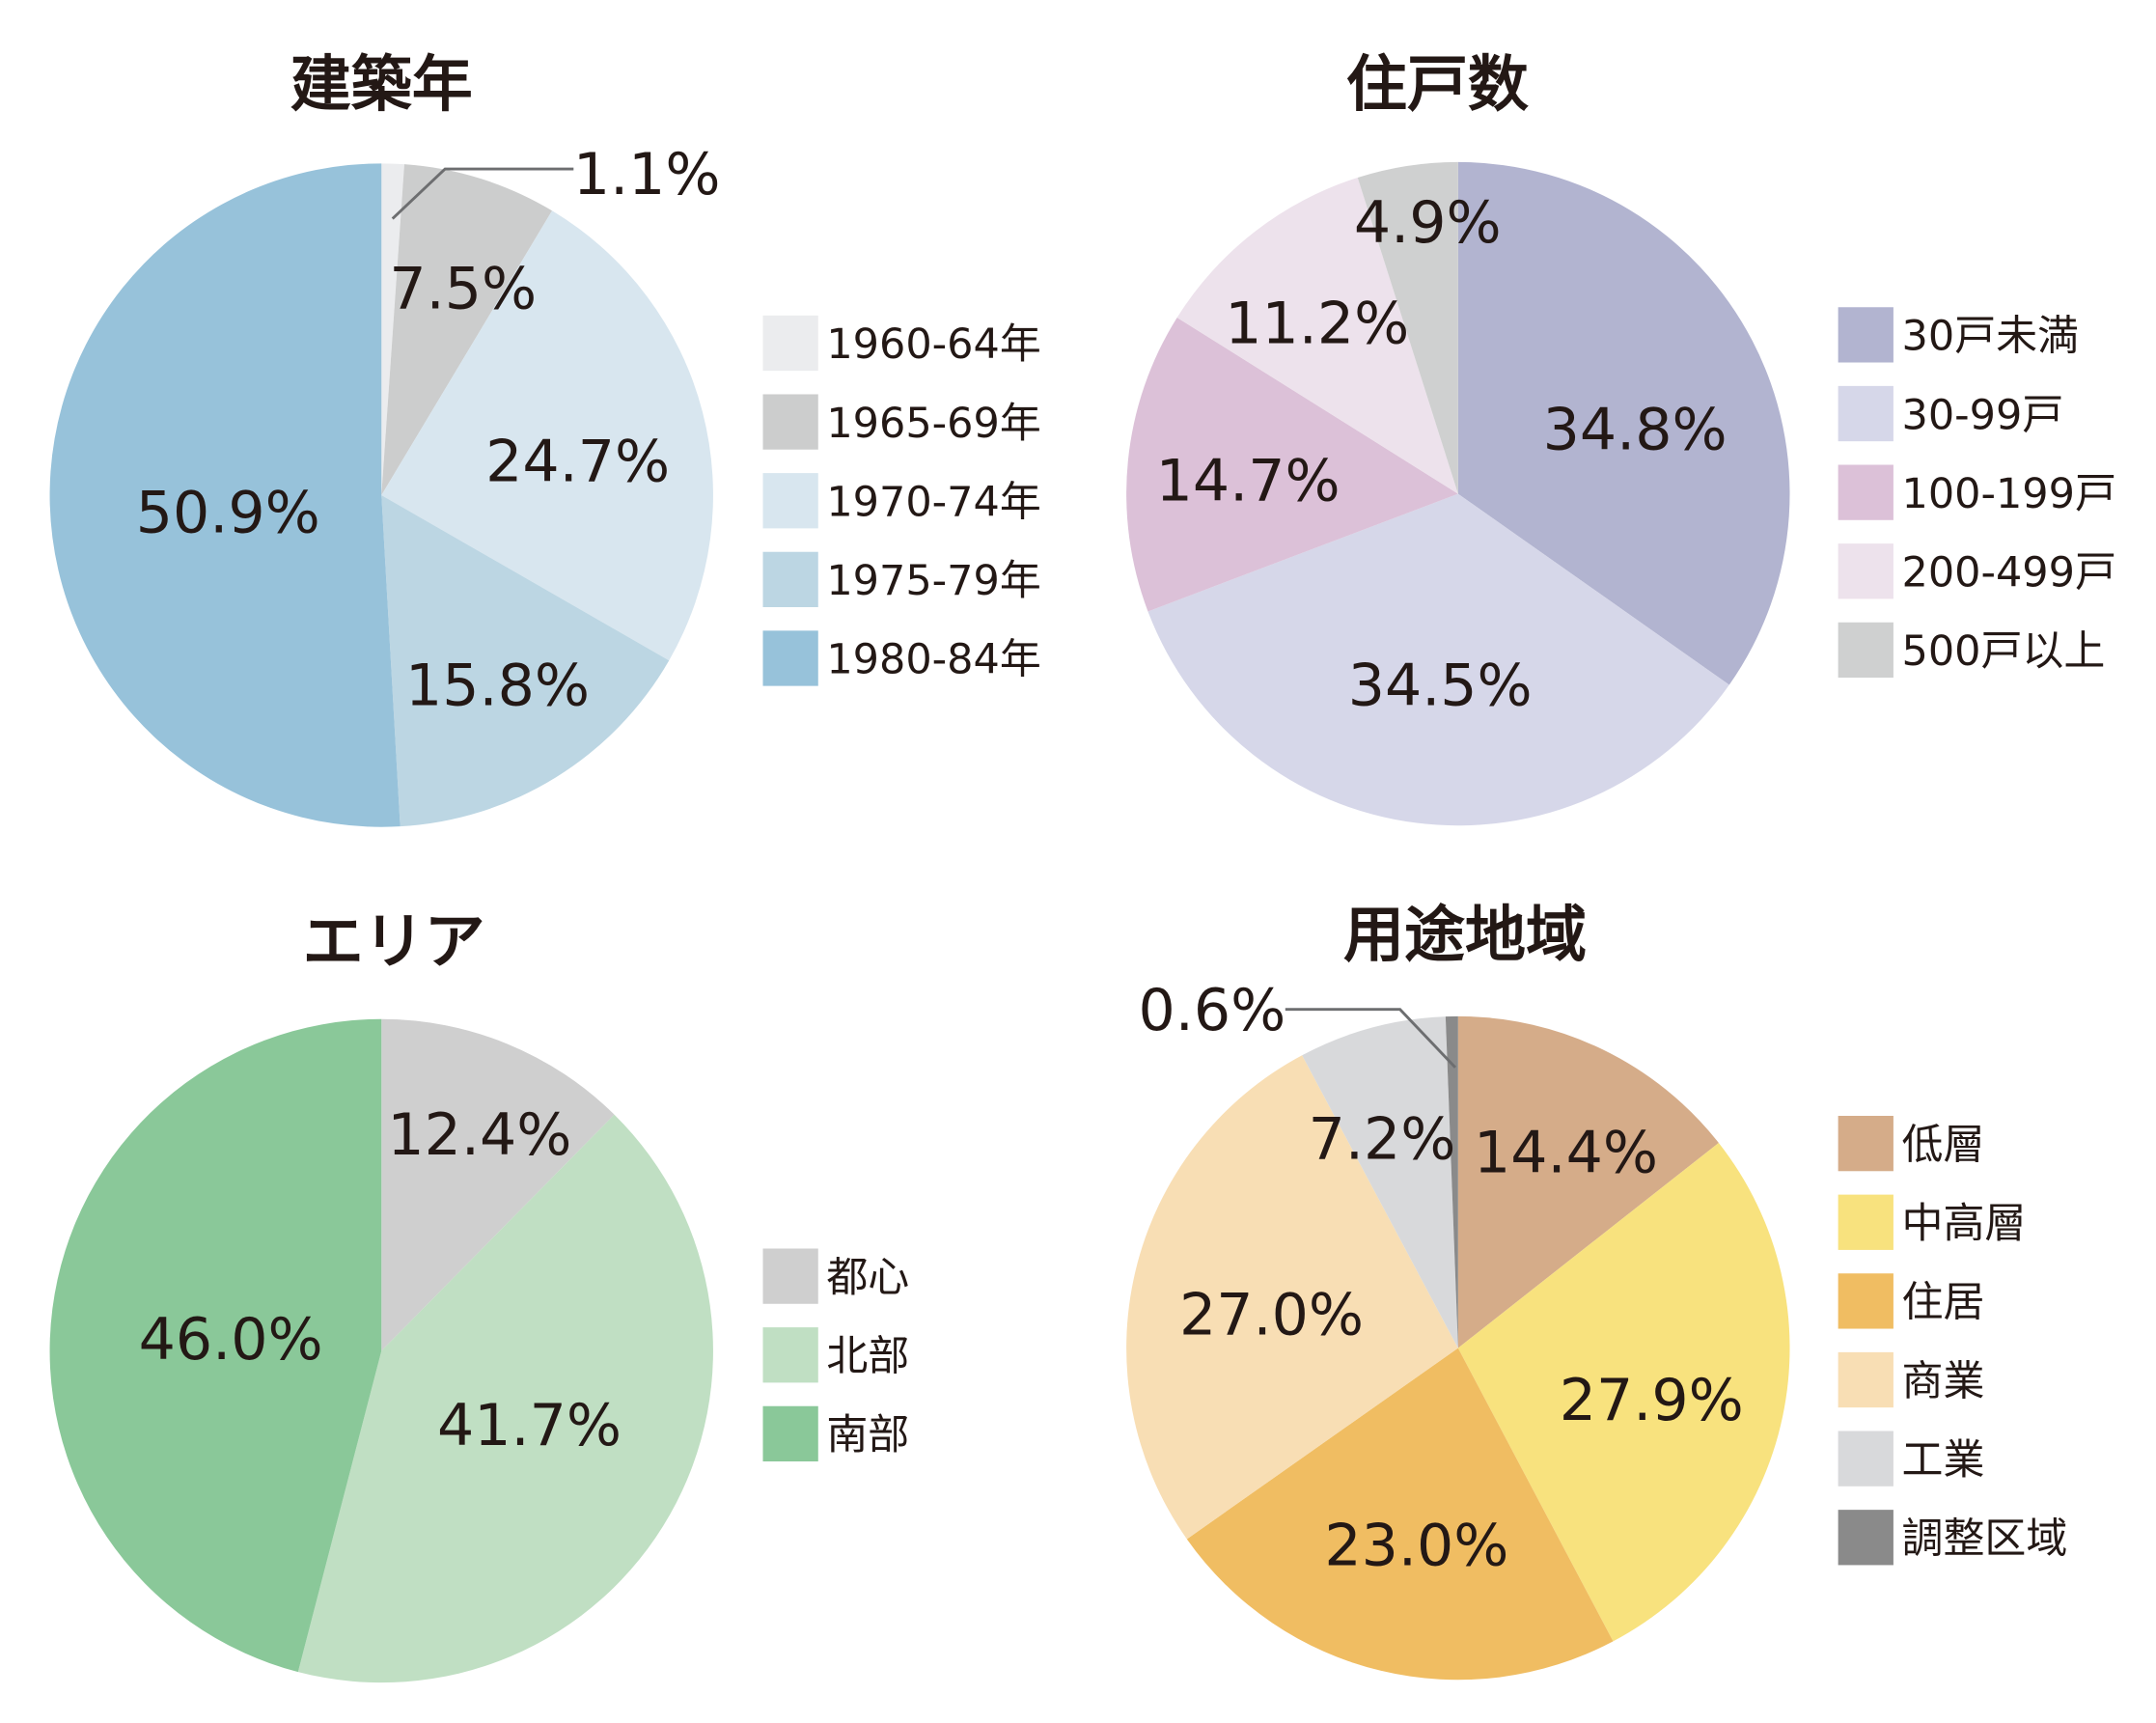 The image size is (2156, 1723). I want to click on data-label: 46.0%, so click(231, 1340).